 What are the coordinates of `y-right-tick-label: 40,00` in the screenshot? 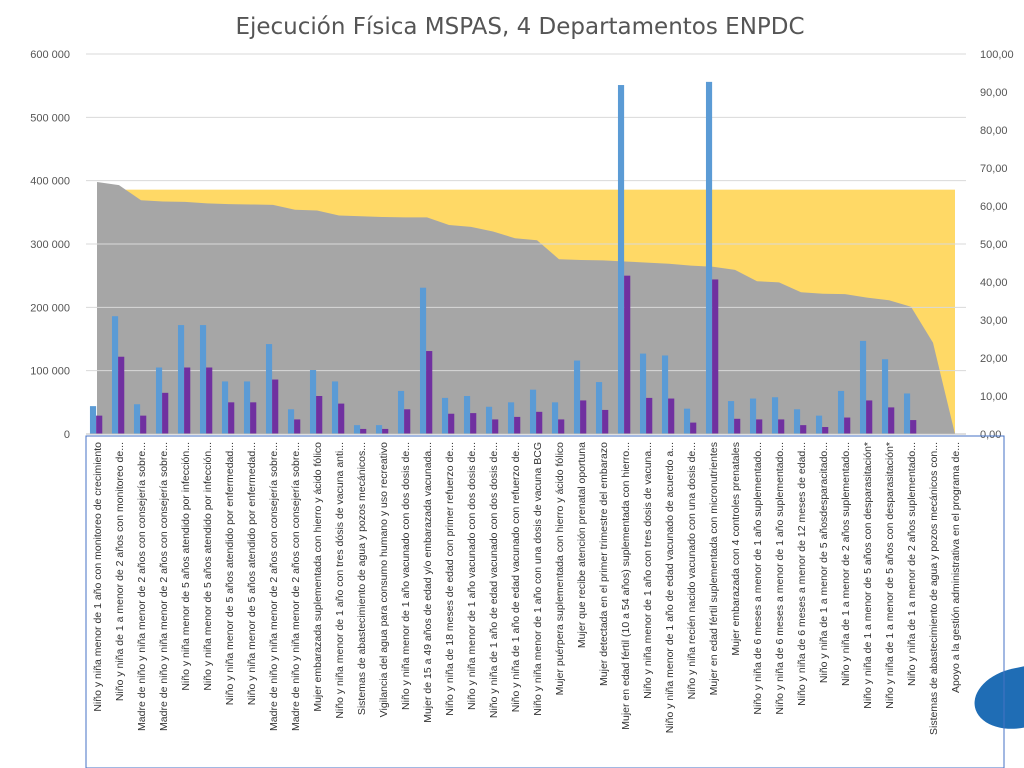 It's located at (994, 283).